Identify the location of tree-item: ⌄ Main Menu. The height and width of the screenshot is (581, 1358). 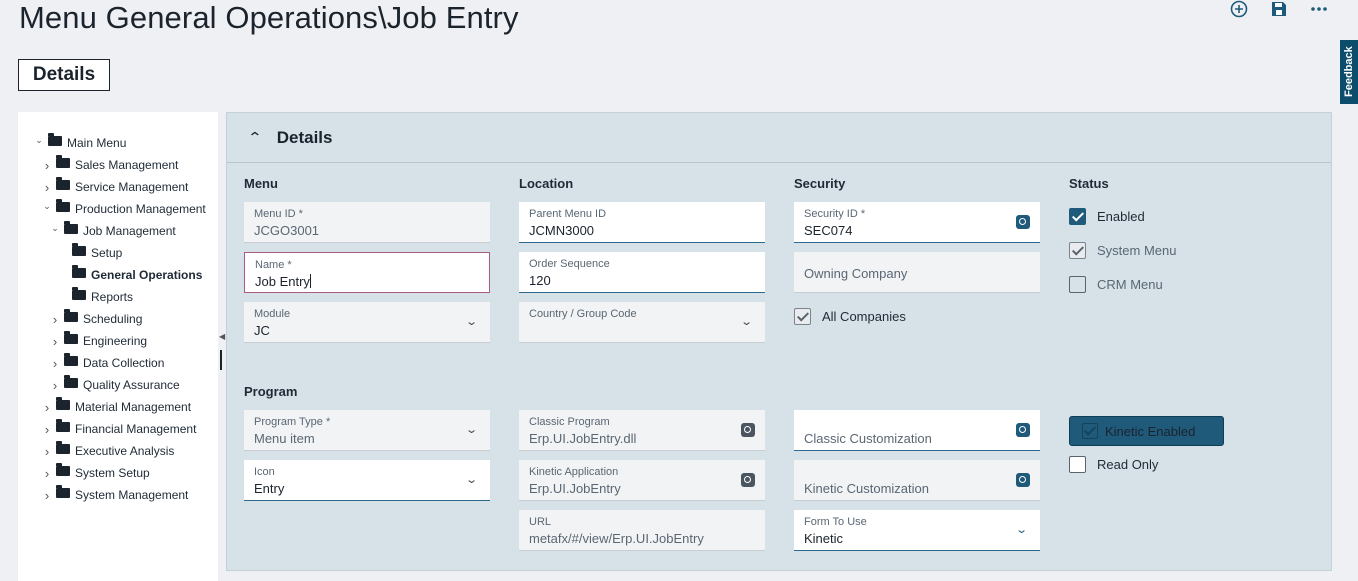
(118, 143).